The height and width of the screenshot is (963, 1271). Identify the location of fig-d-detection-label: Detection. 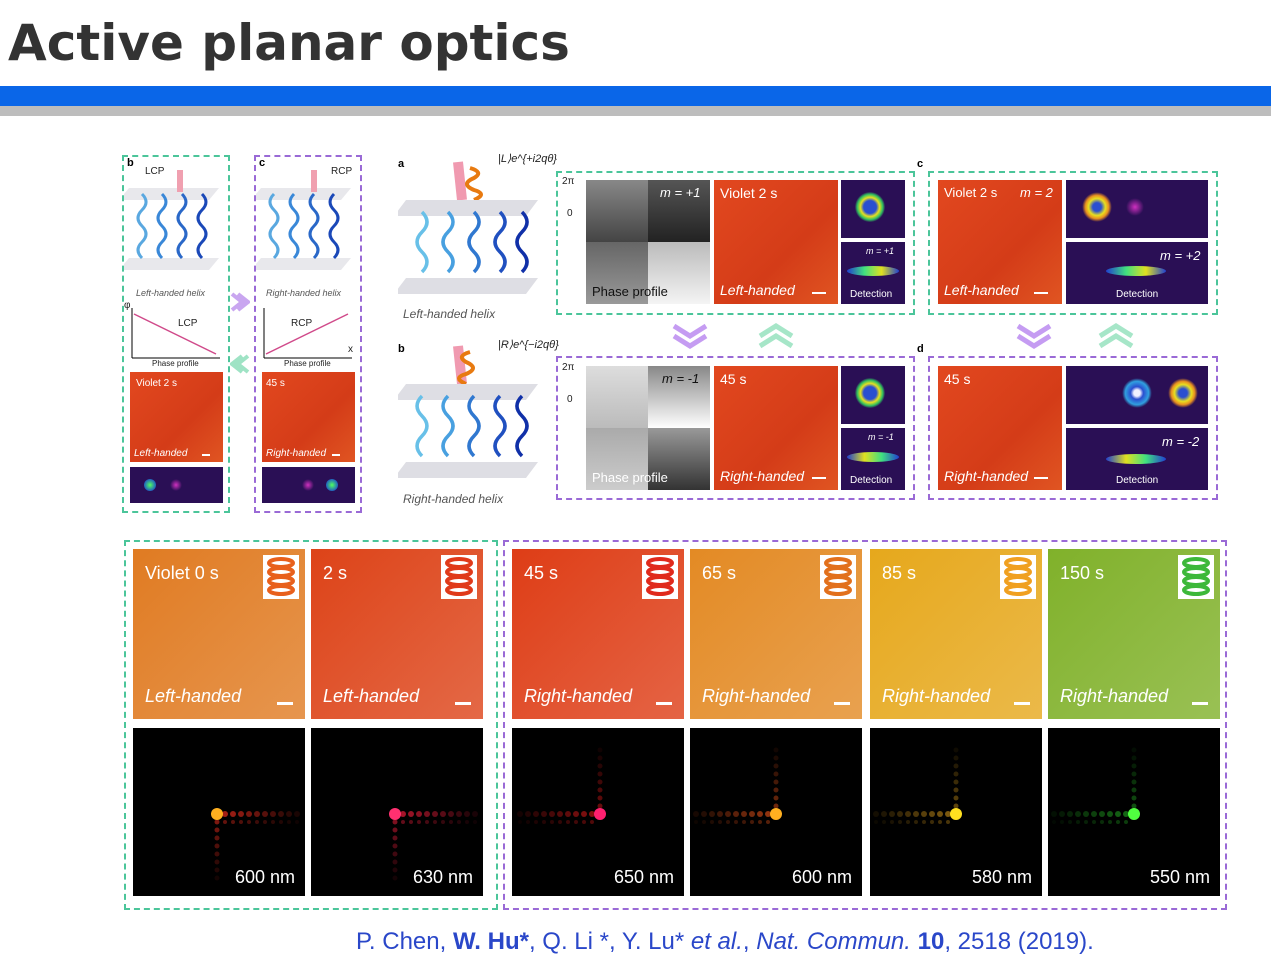
(1137, 480).